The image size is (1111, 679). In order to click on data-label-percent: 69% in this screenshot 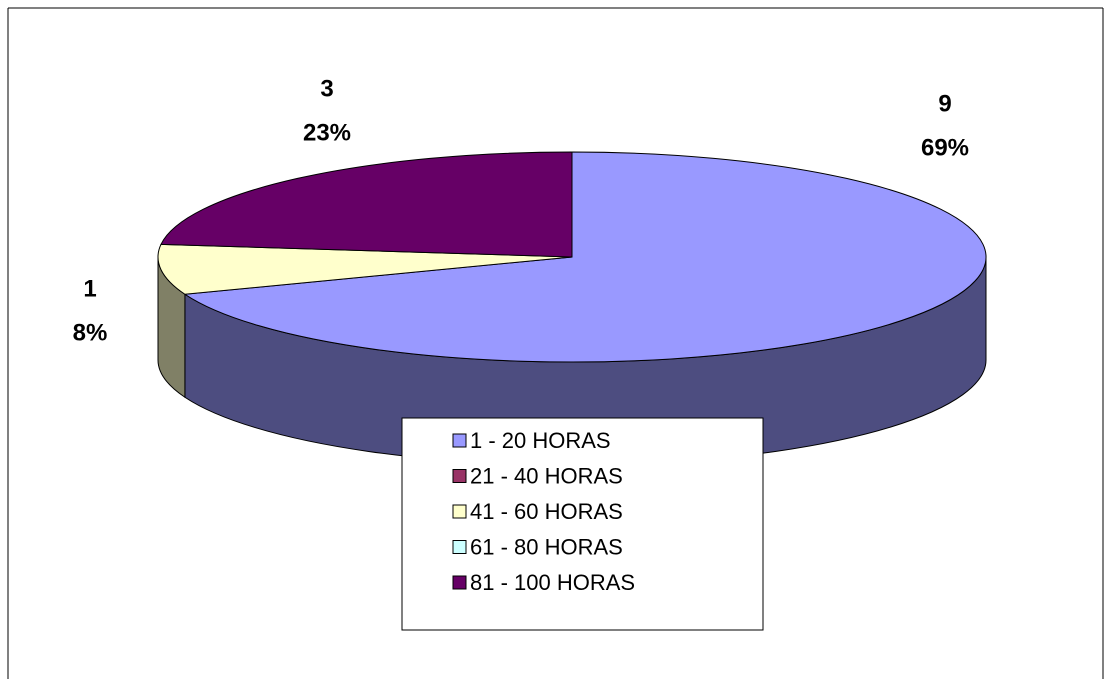, I will do `click(945, 147)`.